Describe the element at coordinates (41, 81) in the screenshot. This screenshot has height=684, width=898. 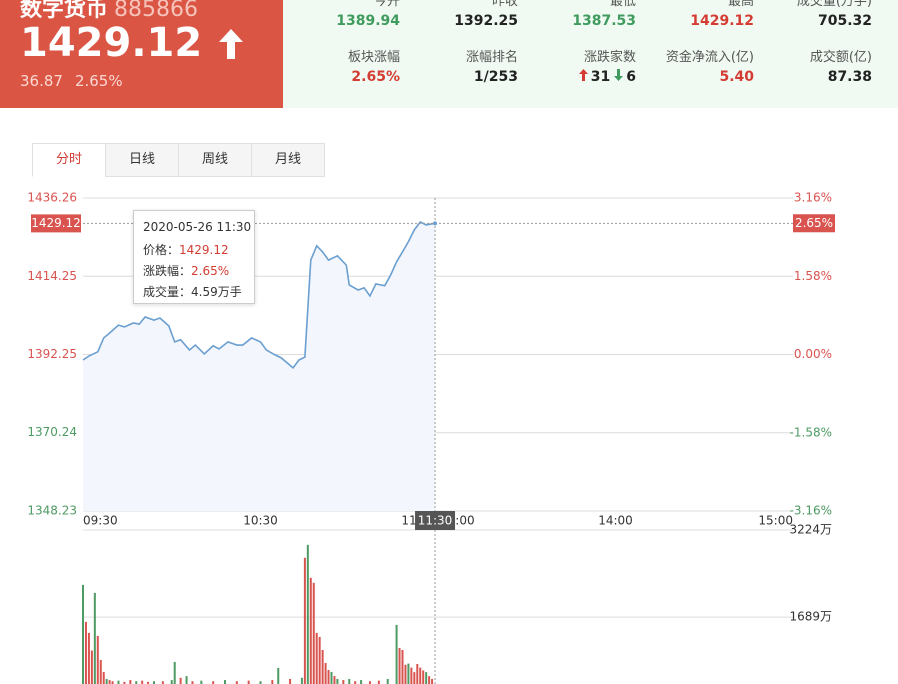
I see `change-value: 36.87` at that location.